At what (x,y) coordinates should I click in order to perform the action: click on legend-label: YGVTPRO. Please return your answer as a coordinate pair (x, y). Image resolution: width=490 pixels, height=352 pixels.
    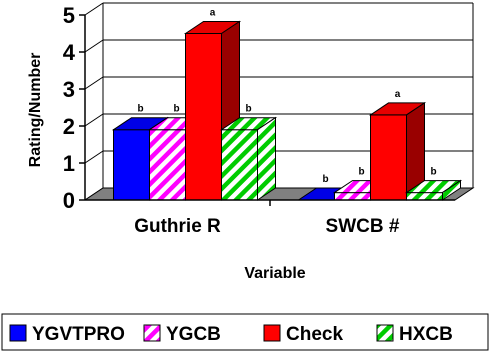
    Looking at the image, I should click on (78, 334).